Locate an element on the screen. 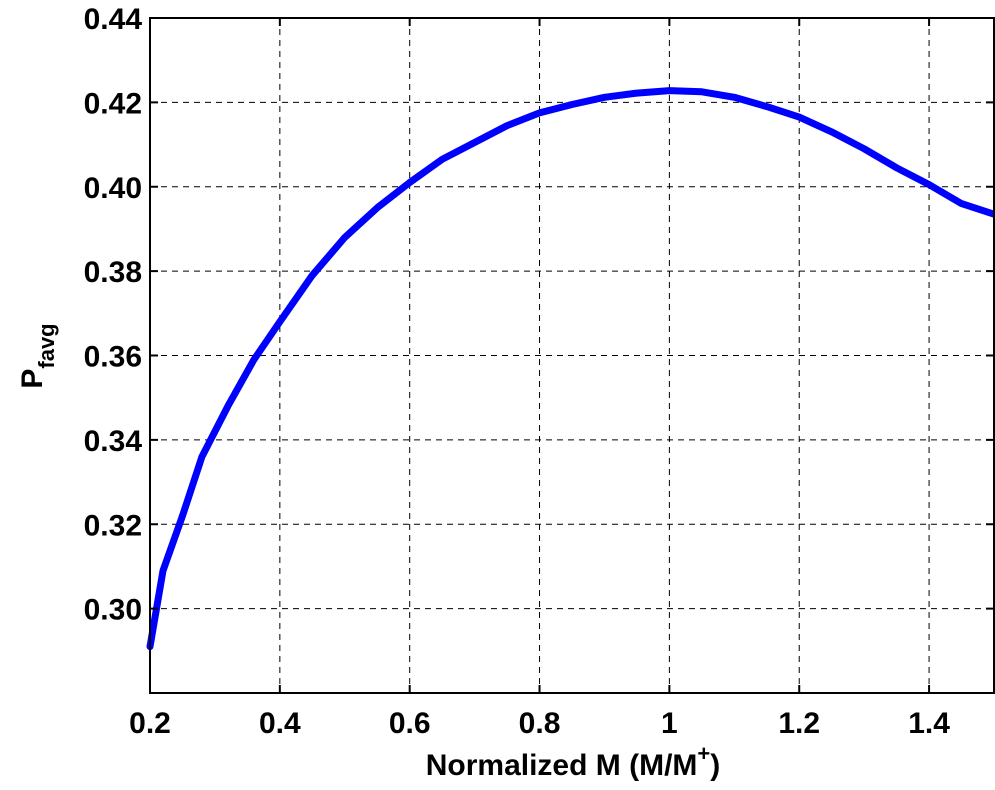  x-axis-label: Normalized M (M/M+) is located at coordinates (573, 761).